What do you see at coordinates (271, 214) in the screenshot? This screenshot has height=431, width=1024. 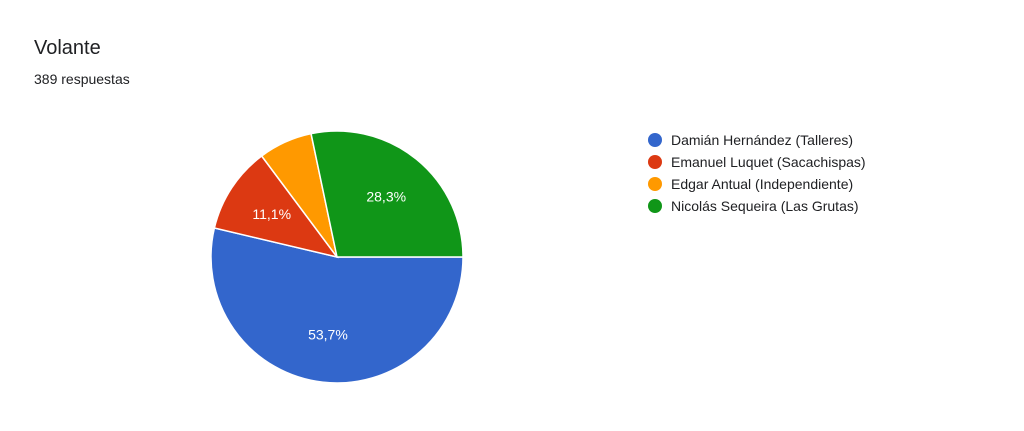 I see `pie-slice-label-1: 11,1%` at bounding box center [271, 214].